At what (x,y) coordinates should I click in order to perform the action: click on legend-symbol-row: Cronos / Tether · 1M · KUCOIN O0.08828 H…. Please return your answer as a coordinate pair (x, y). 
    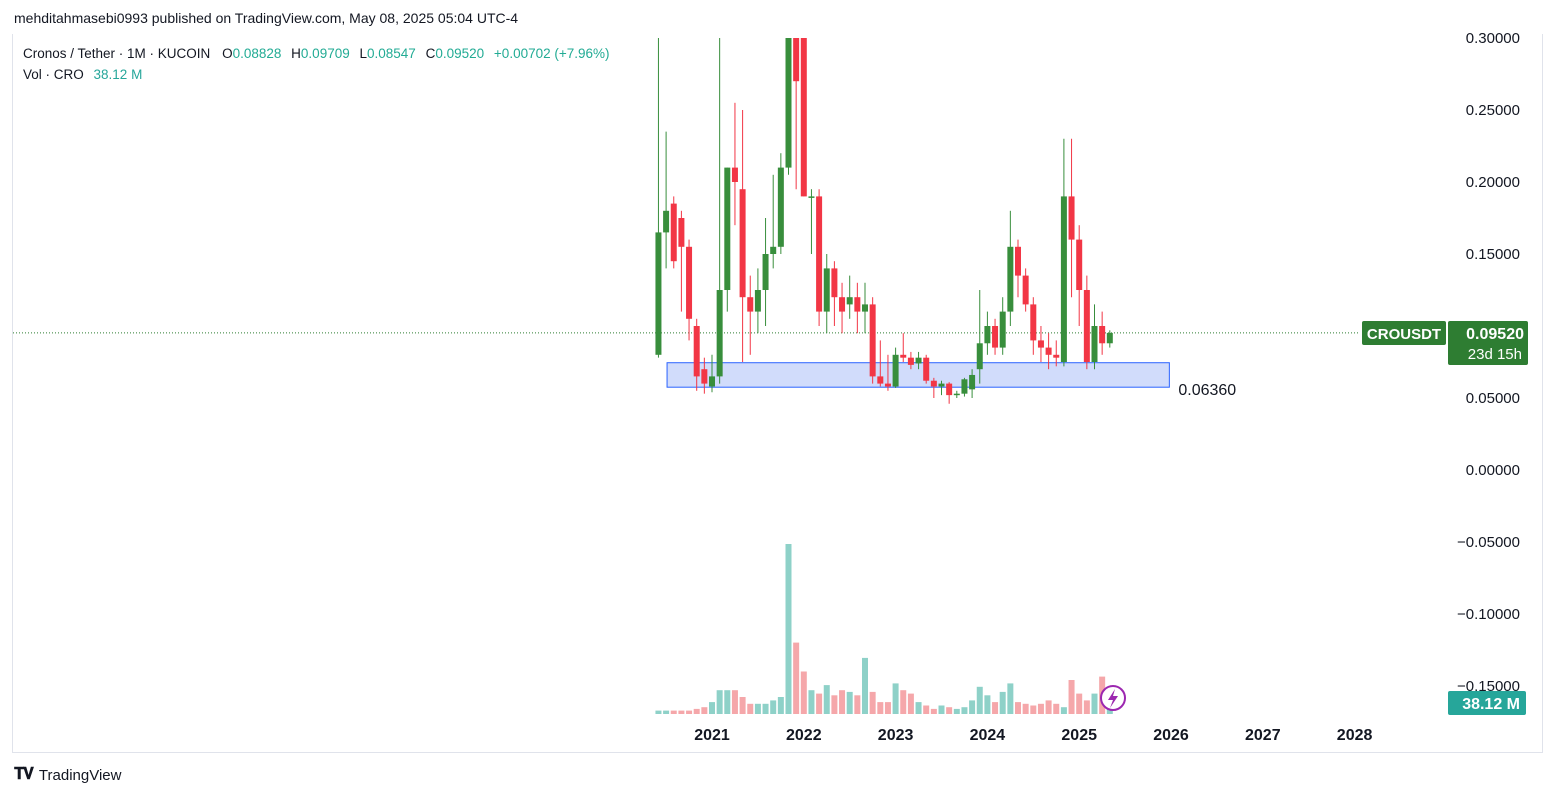
    Looking at the image, I should click on (316, 55).